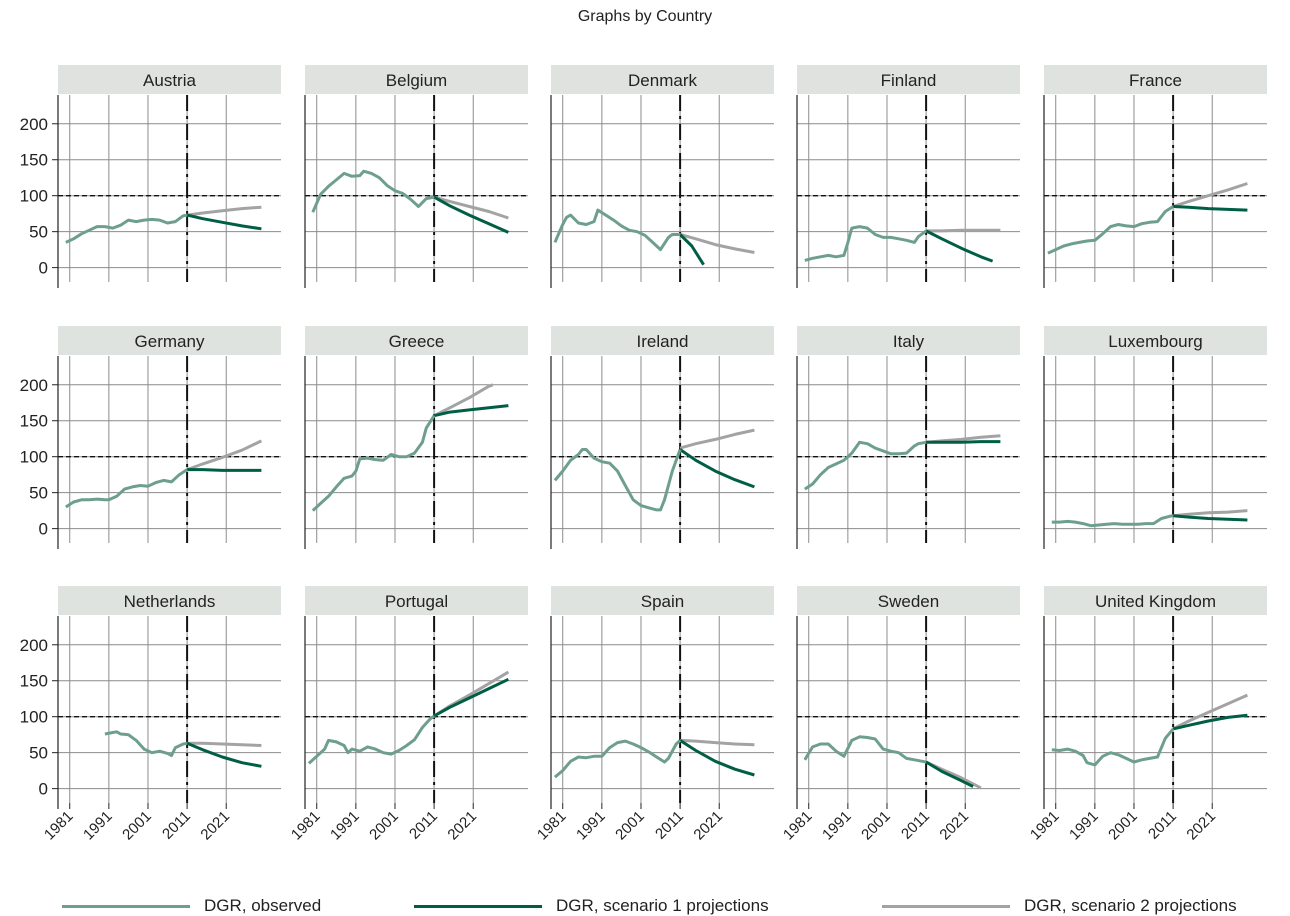 The height and width of the screenshot is (916, 1290). I want to click on figure-title: Graphs by Country, so click(645, 16).